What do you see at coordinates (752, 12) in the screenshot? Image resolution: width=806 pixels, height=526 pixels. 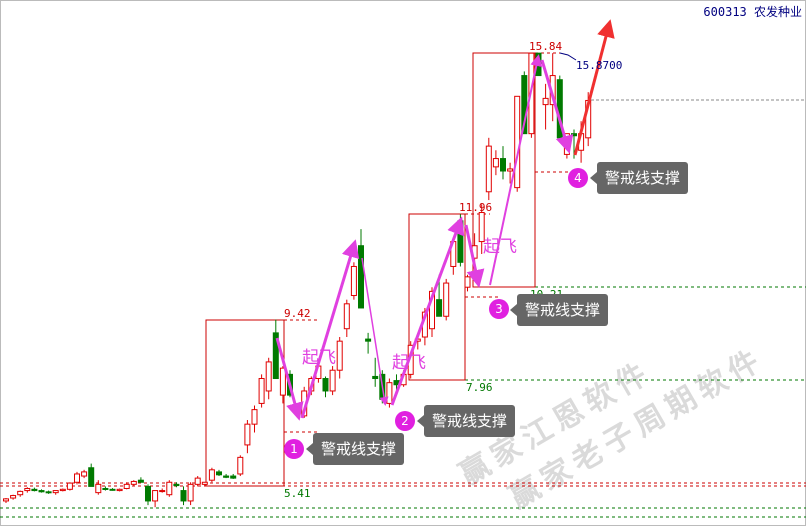 I see `stock-title: 600313 农发种业` at bounding box center [752, 12].